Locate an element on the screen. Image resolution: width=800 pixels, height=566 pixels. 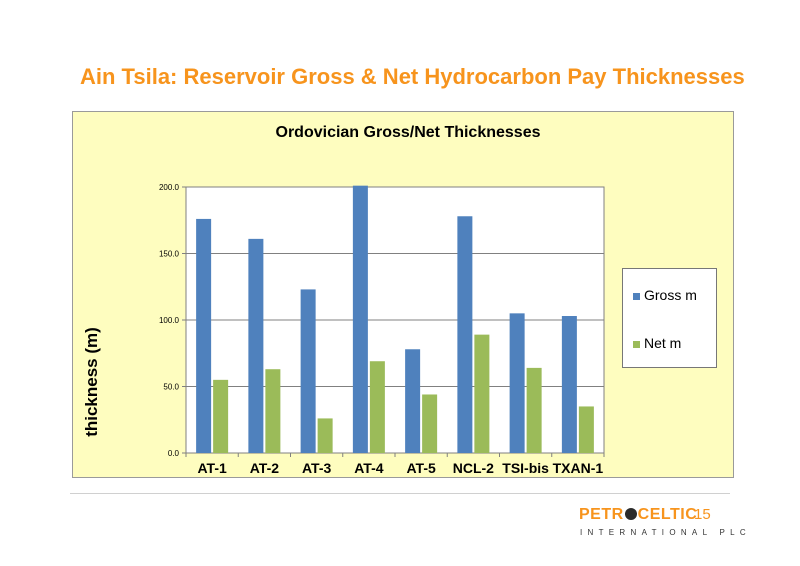
x-tick-label: AT-4 is located at coordinates (369, 468).